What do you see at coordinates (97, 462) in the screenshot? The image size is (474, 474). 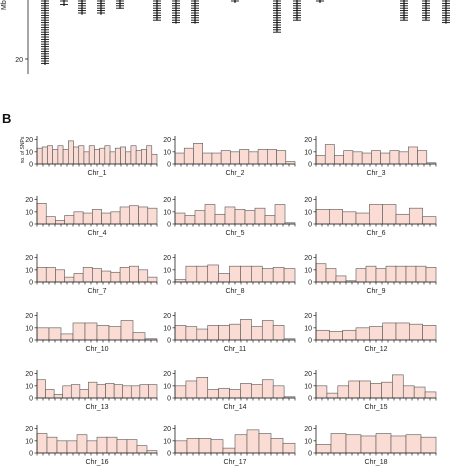 I see `chromosome-label: Chr_16` at bounding box center [97, 462].